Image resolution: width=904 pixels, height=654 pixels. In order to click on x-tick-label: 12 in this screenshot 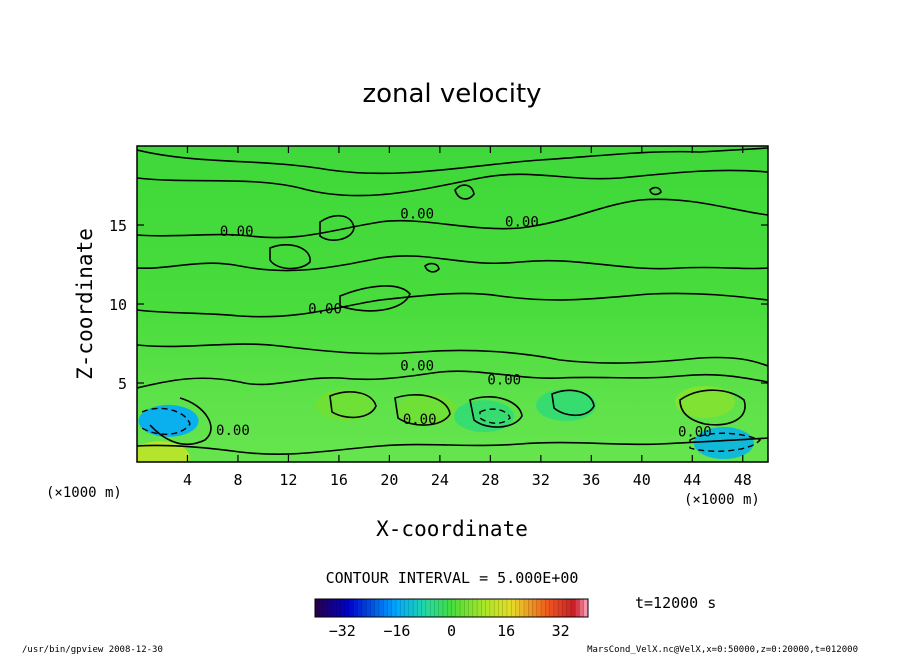, I will do `click(288, 480)`.